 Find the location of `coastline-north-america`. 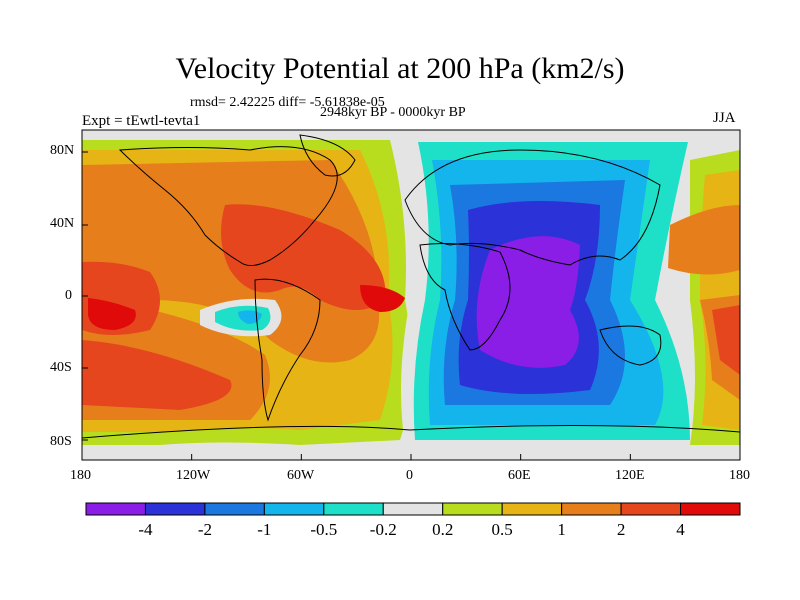

coastline-north-america is located at coordinates (228, 206).